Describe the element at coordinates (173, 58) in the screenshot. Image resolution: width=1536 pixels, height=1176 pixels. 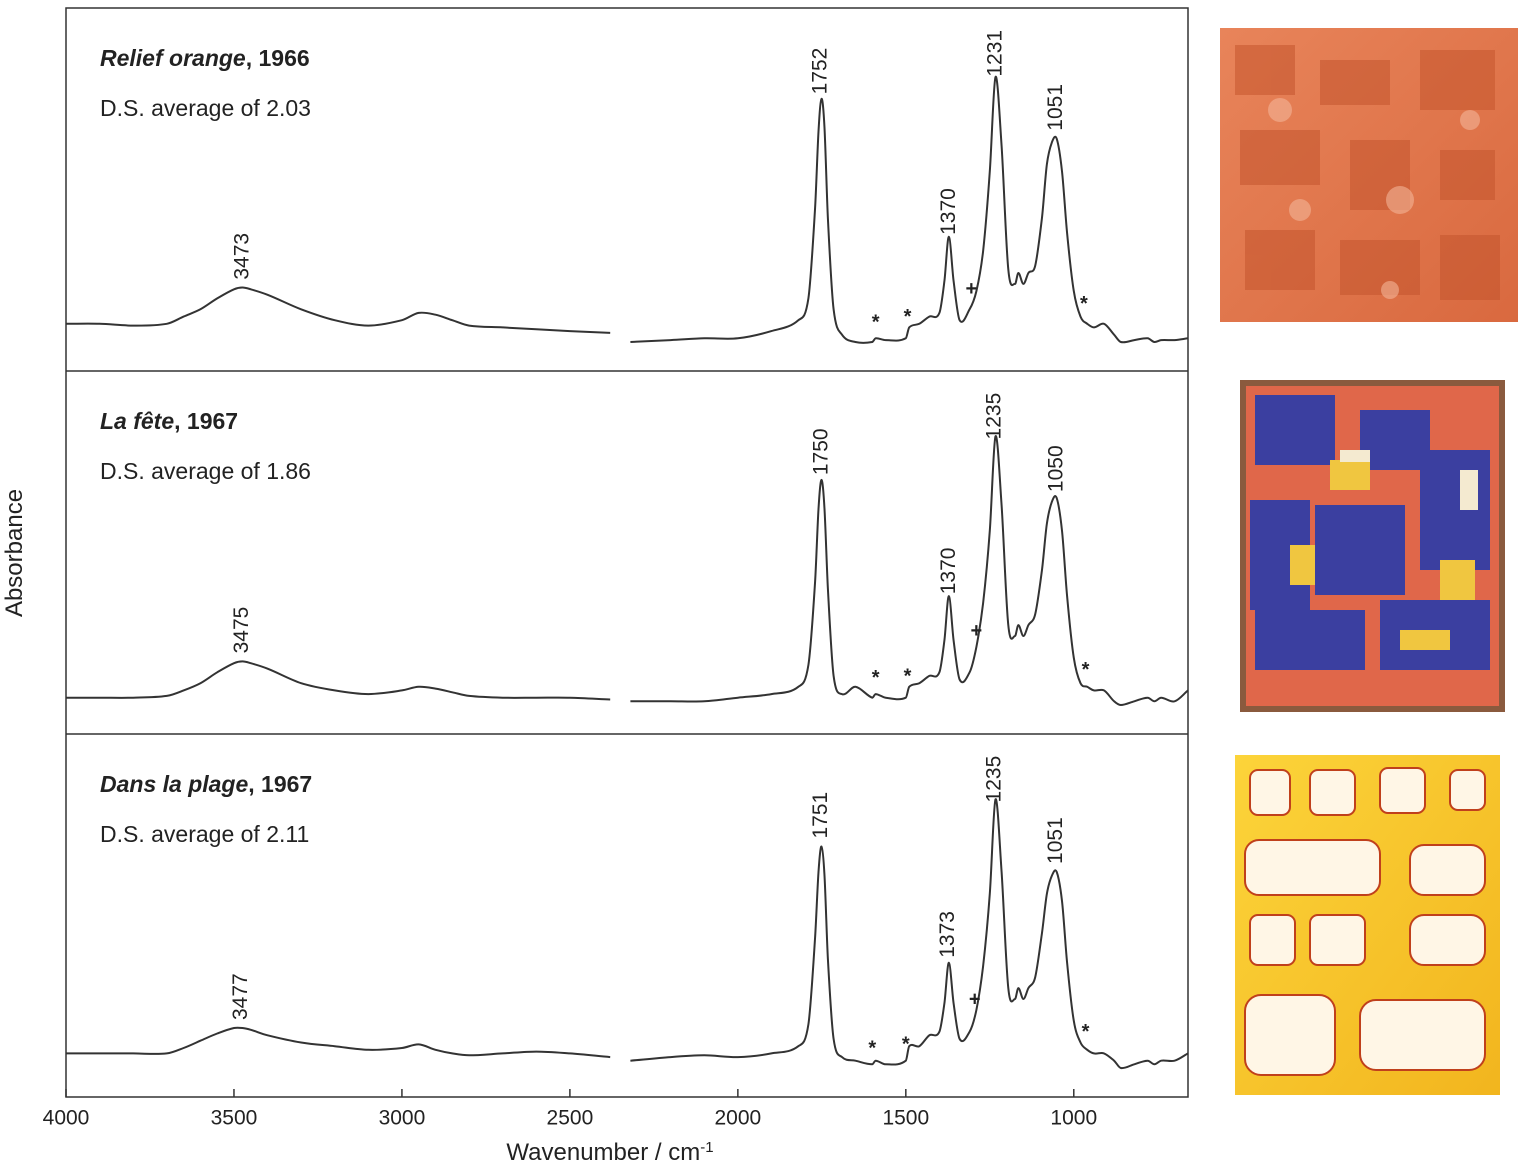
I see `panel-title-italic: Relief orange` at that location.